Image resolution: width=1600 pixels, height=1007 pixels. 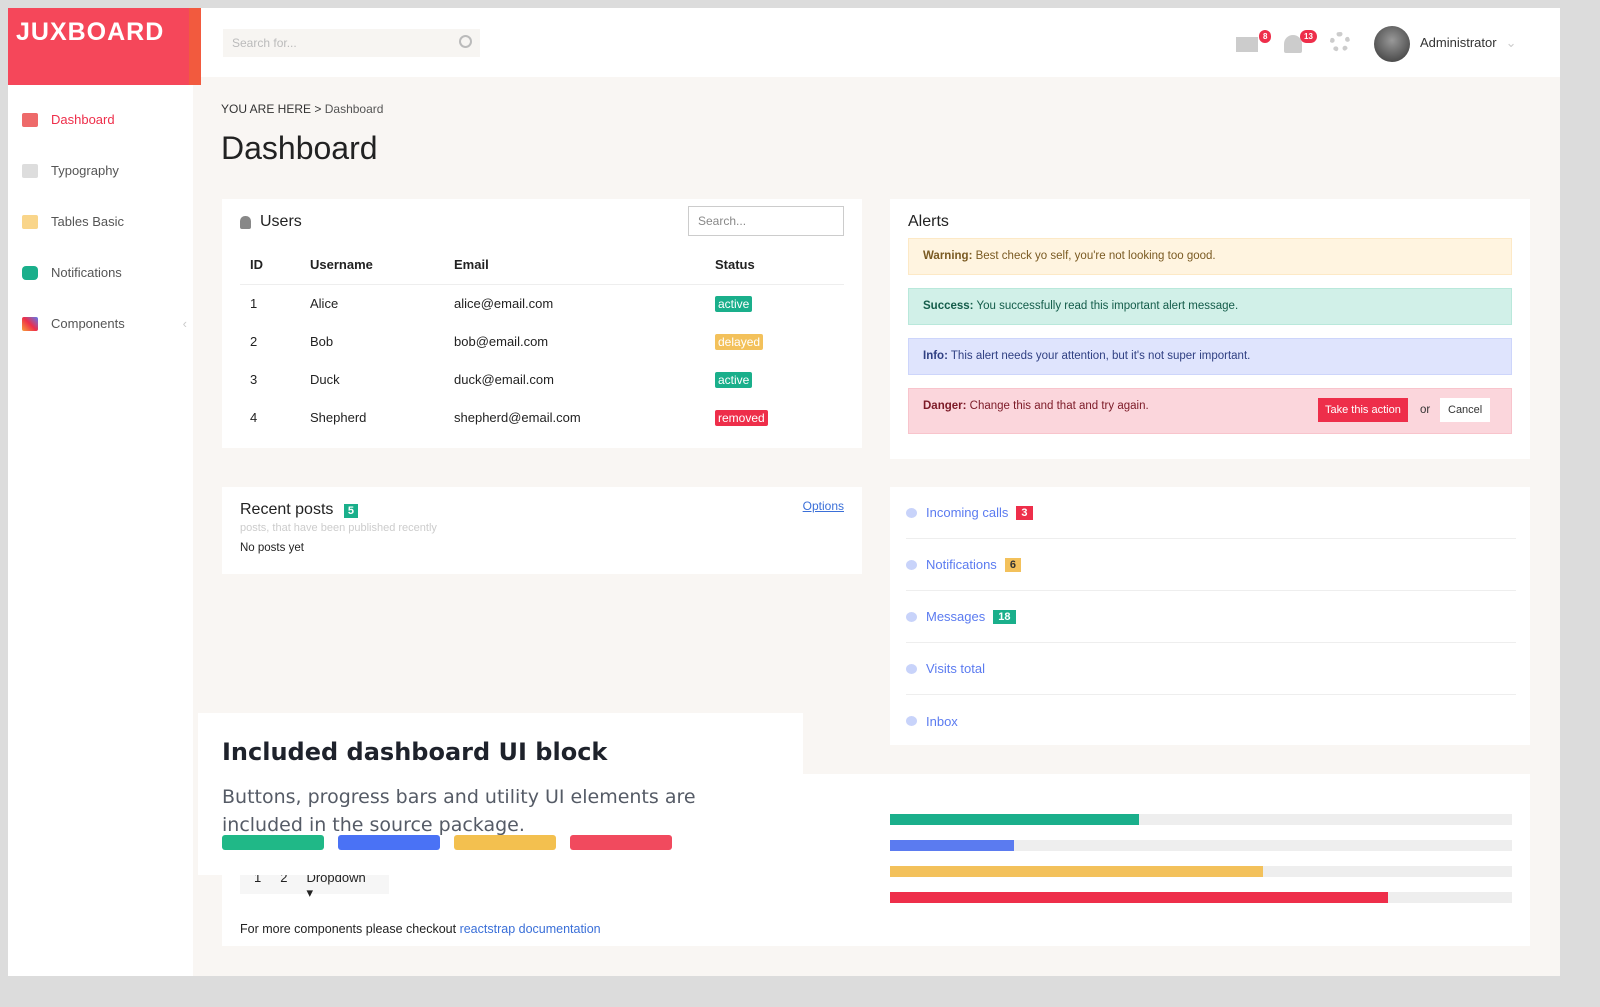 What do you see at coordinates (30, 170) in the screenshot?
I see `edit-icon` at bounding box center [30, 170].